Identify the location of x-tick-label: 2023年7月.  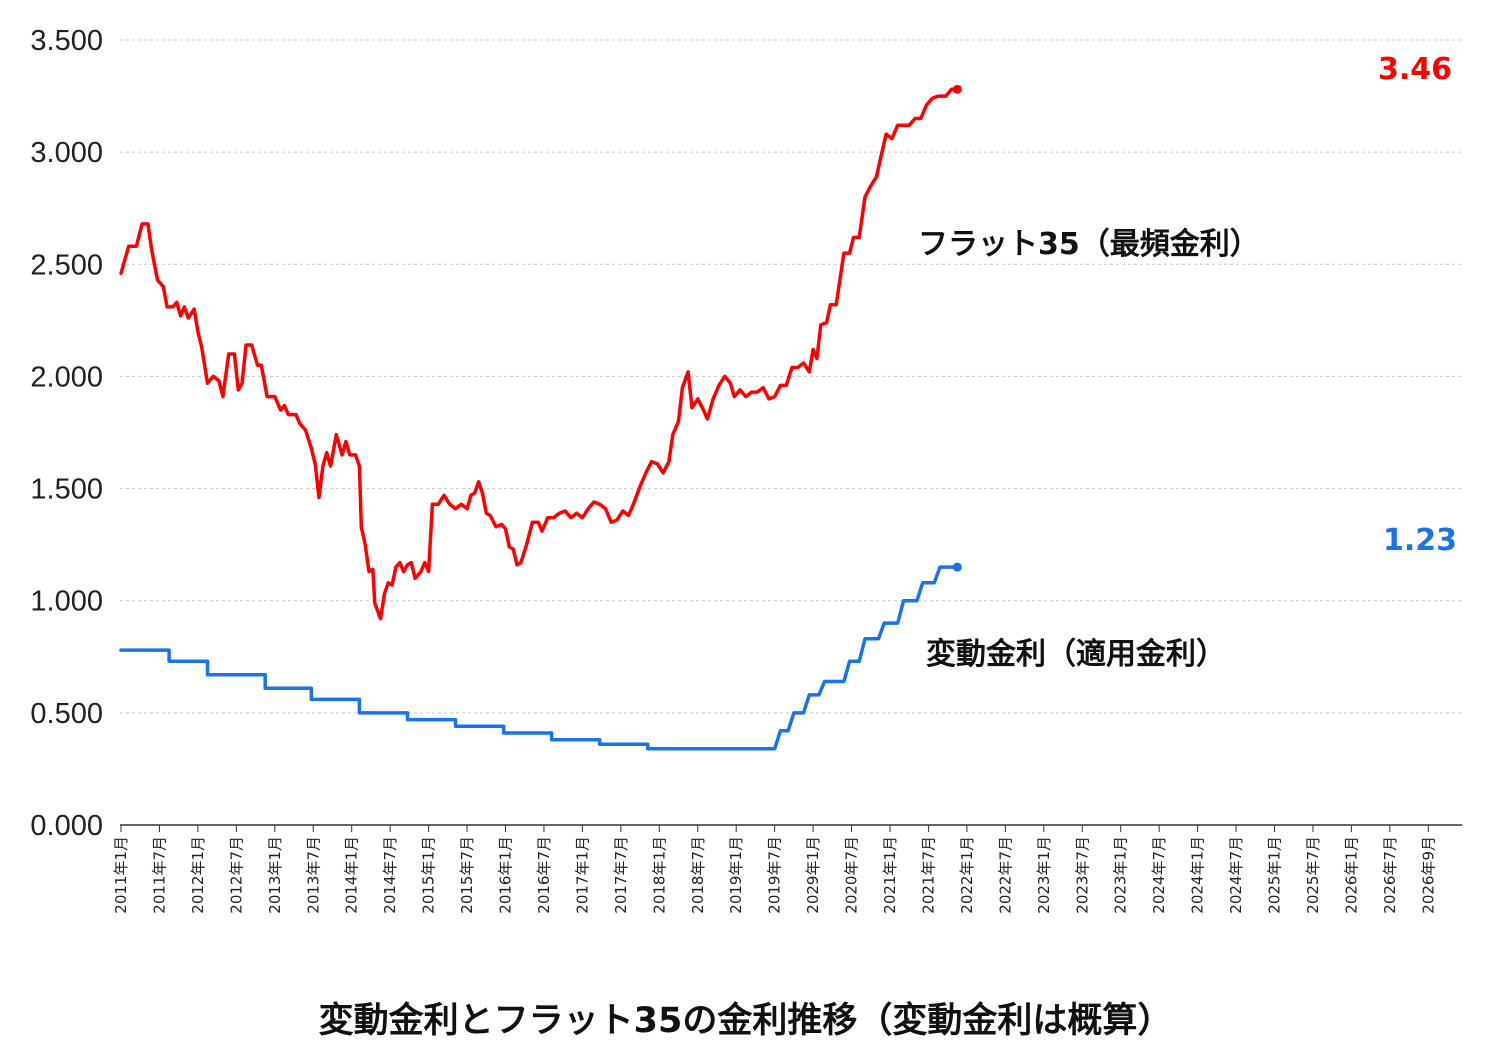
(1082, 875).